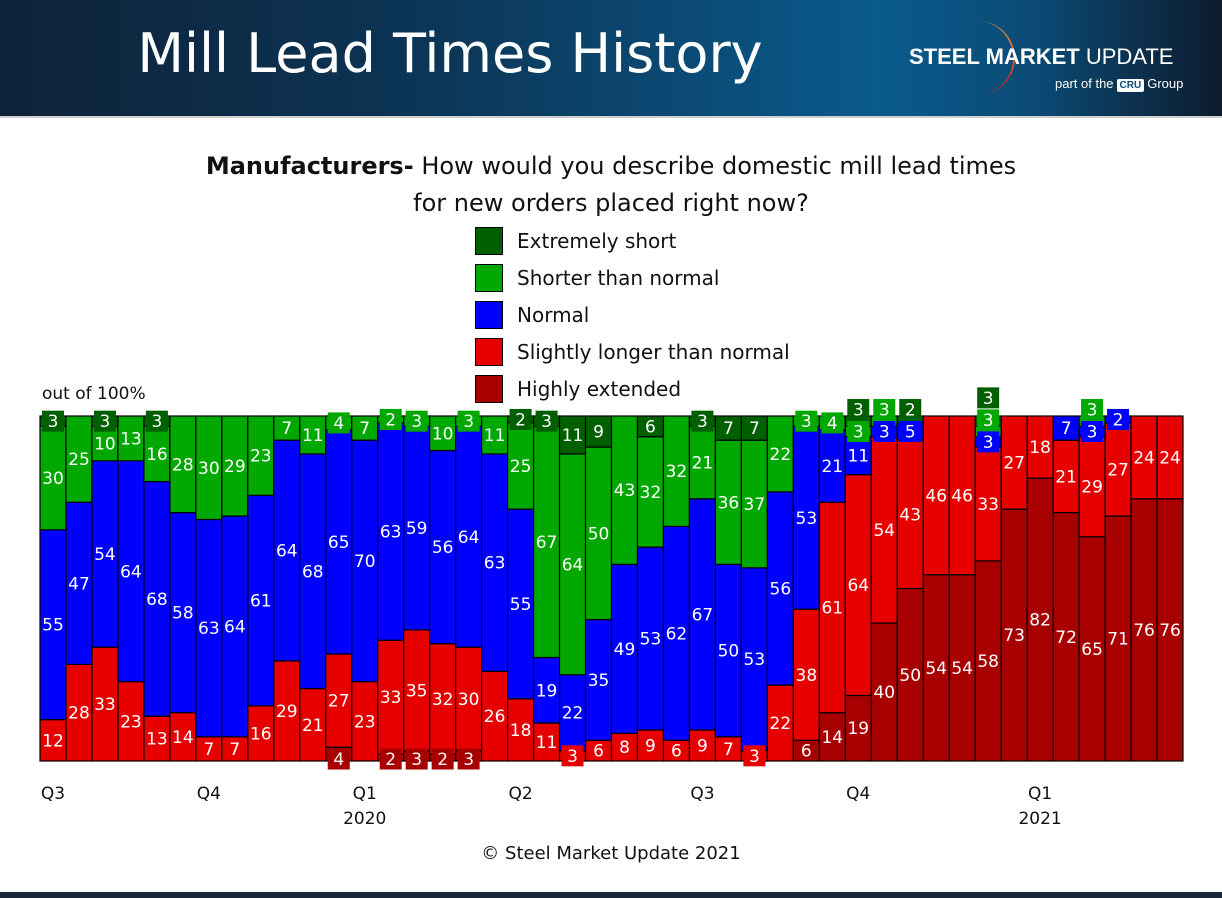 This screenshot has width=1222, height=898. What do you see at coordinates (94, 394) in the screenshot?
I see `y-axis-label: out of 100%` at bounding box center [94, 394].